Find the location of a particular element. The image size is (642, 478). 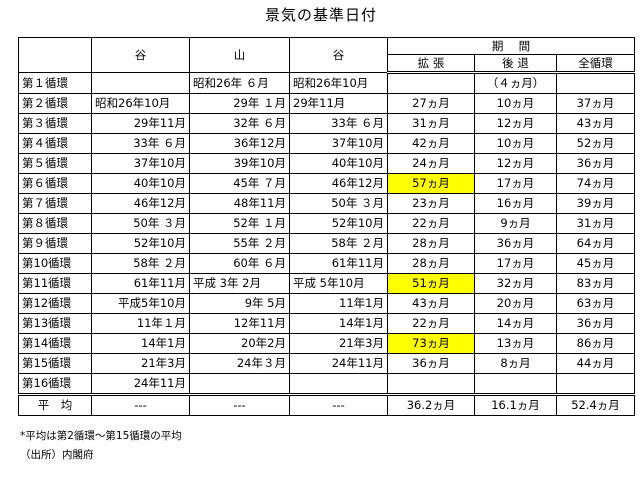

cell-trough2: 21年3月 is located at coordinates (338, 343).